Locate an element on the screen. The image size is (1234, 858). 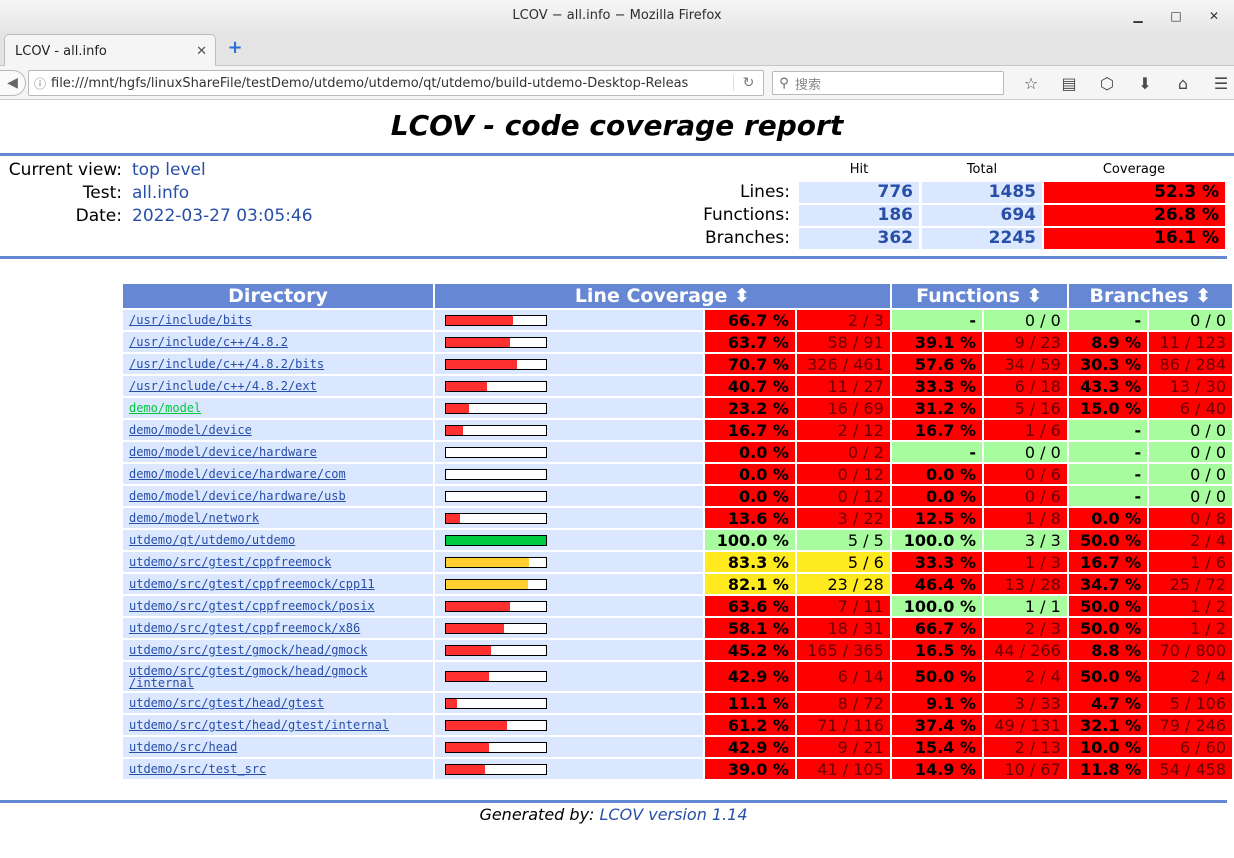
close-icon: ✕ is located at coordinates (1214, 16).